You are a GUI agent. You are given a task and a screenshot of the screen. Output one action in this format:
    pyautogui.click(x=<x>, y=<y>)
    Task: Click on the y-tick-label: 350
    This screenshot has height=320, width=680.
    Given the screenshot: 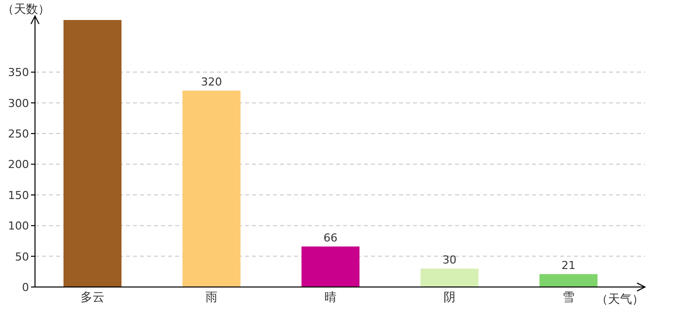 What is the action you would take?
    pyautogui.click(x=18, y=73)
    